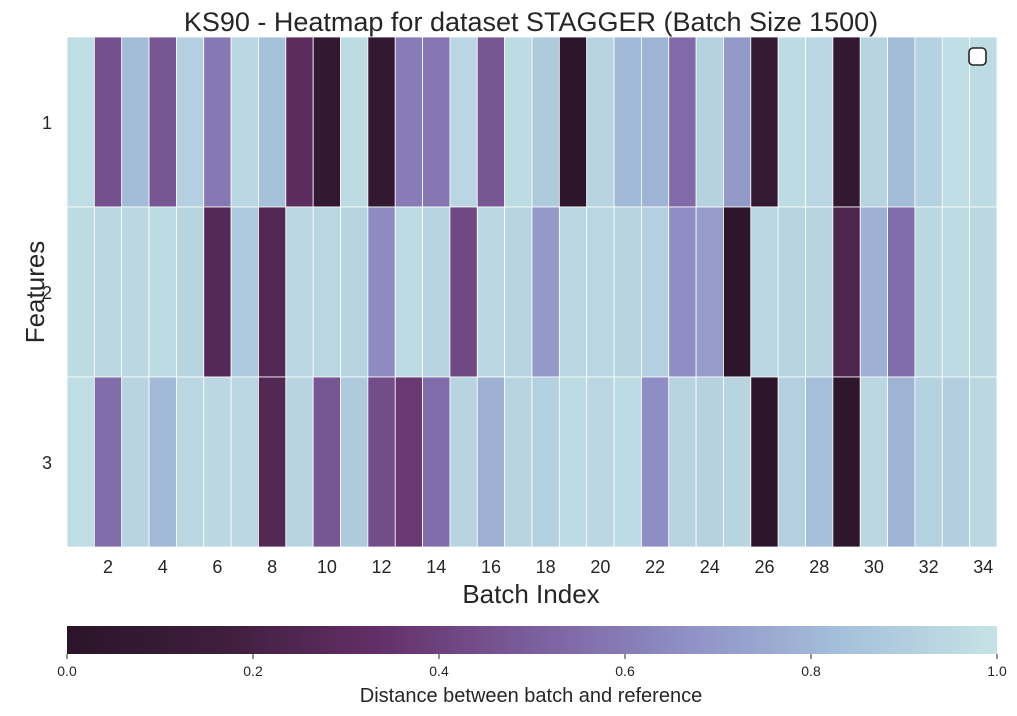 This screenshot has width=1017, height=716. What do you see at coordinates (530, 594) in the screenshot?
I see `x-axis-label: Batch Index` at bounding box center [530, 594].